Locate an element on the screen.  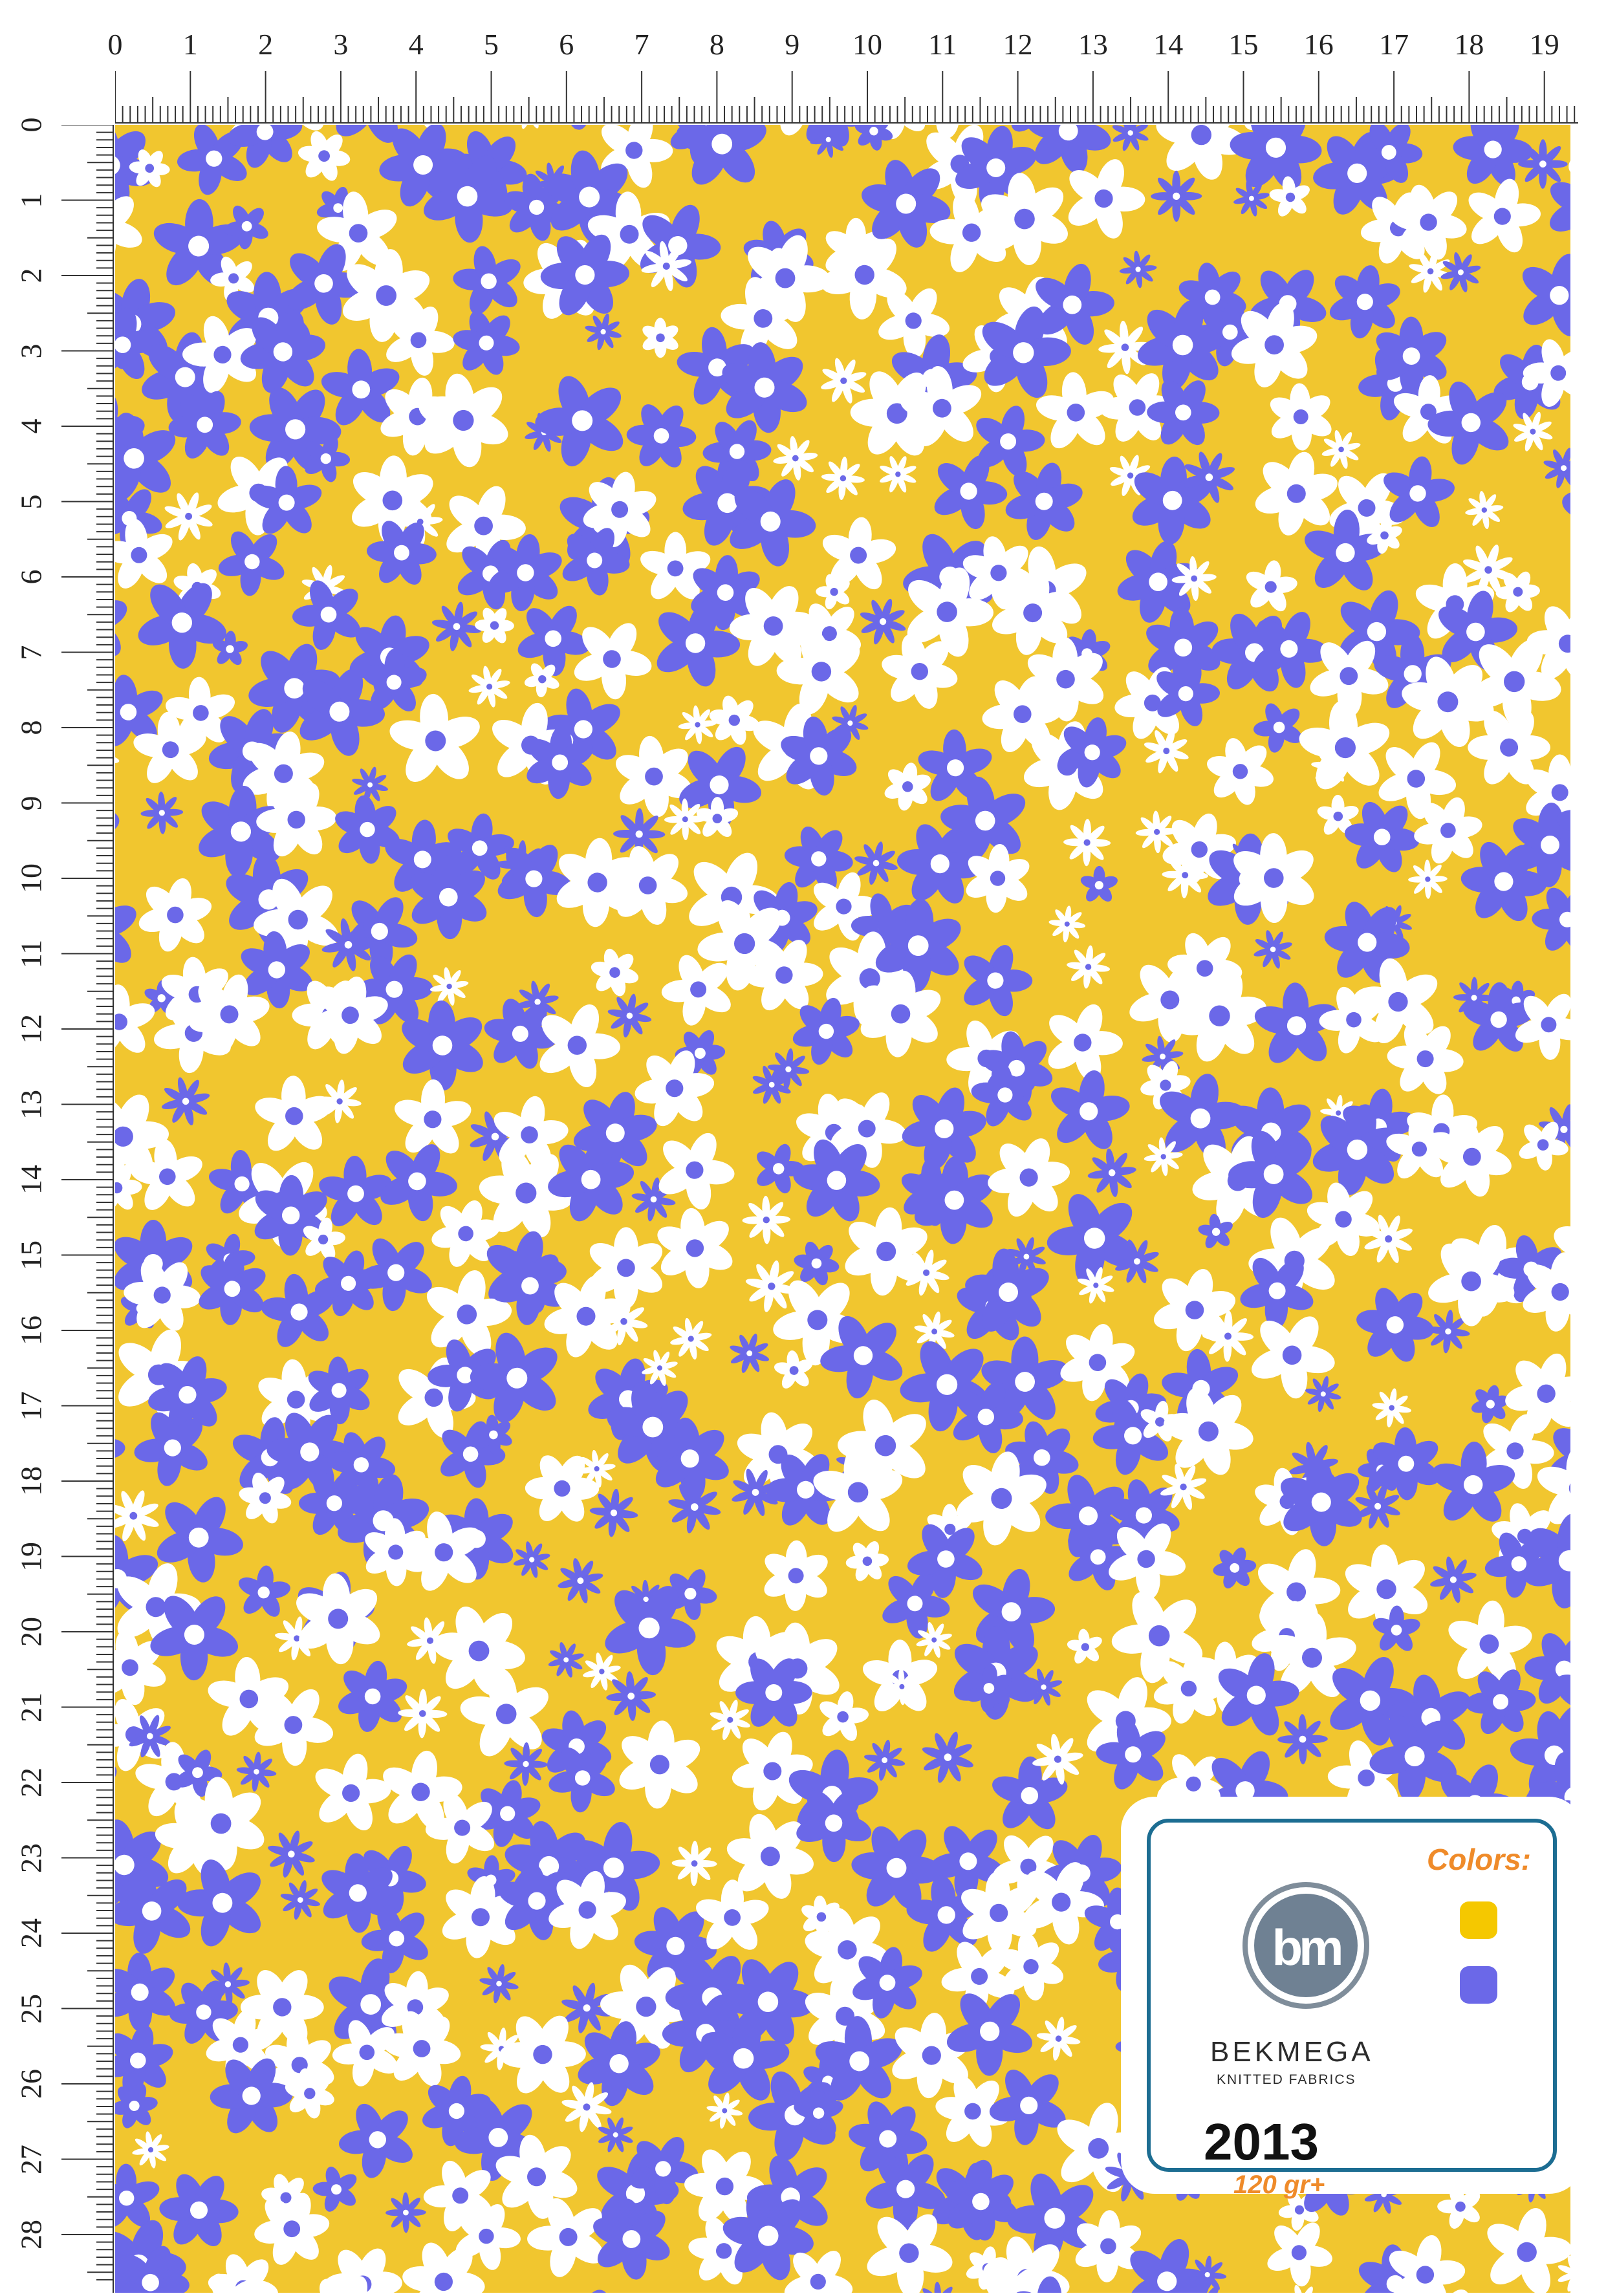
ruler-y-label: 14 is located at coordinates (31, 1179).